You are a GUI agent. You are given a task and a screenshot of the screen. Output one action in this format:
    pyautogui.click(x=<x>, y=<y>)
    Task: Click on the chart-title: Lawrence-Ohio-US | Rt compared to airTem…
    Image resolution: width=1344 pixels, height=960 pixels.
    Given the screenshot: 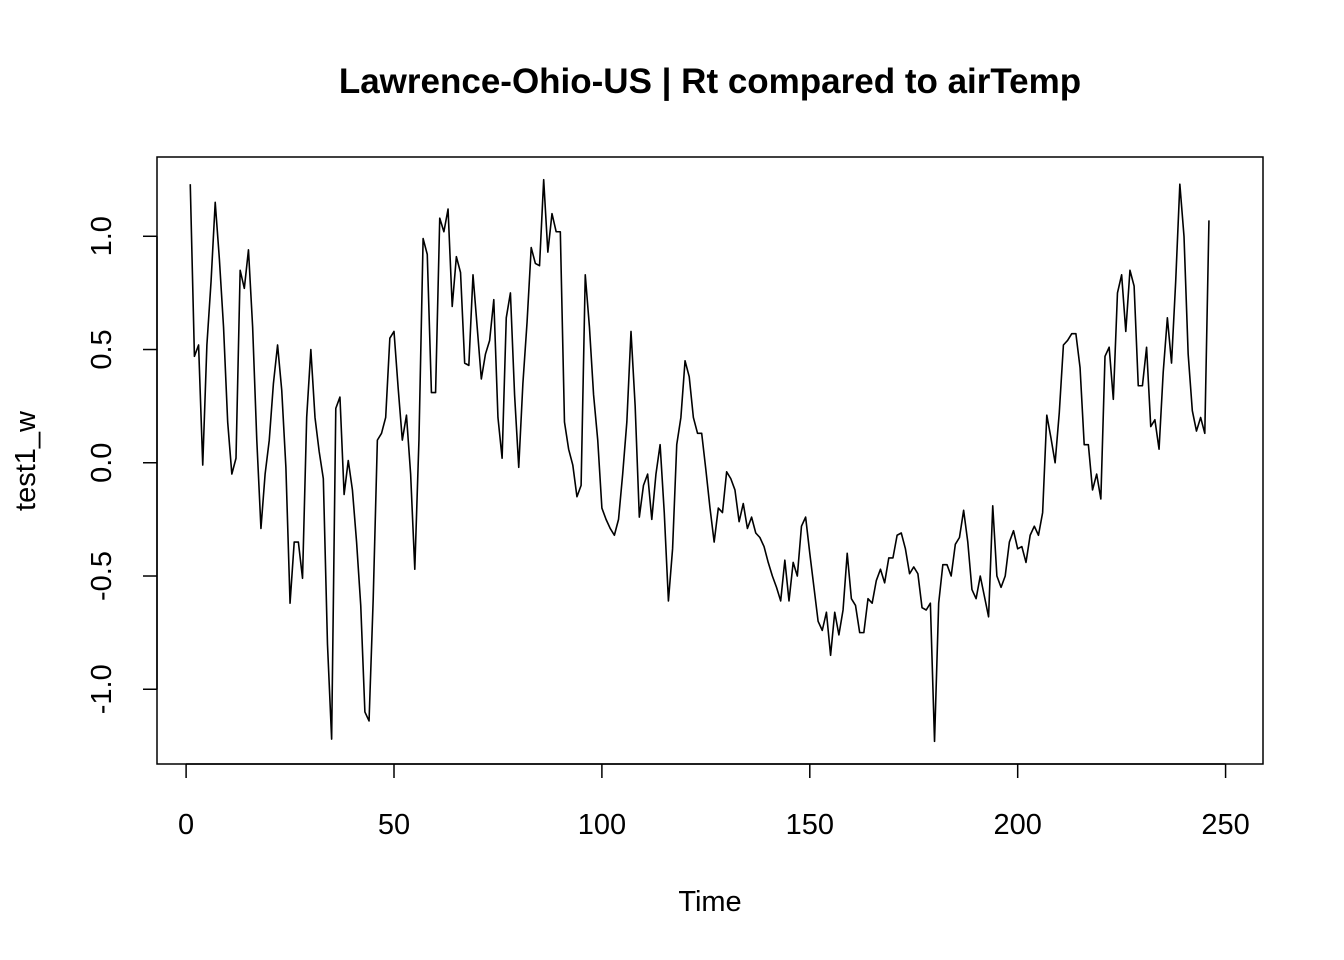 What is the action you would take?
    pyautogui.click(x=710, y=81)
    